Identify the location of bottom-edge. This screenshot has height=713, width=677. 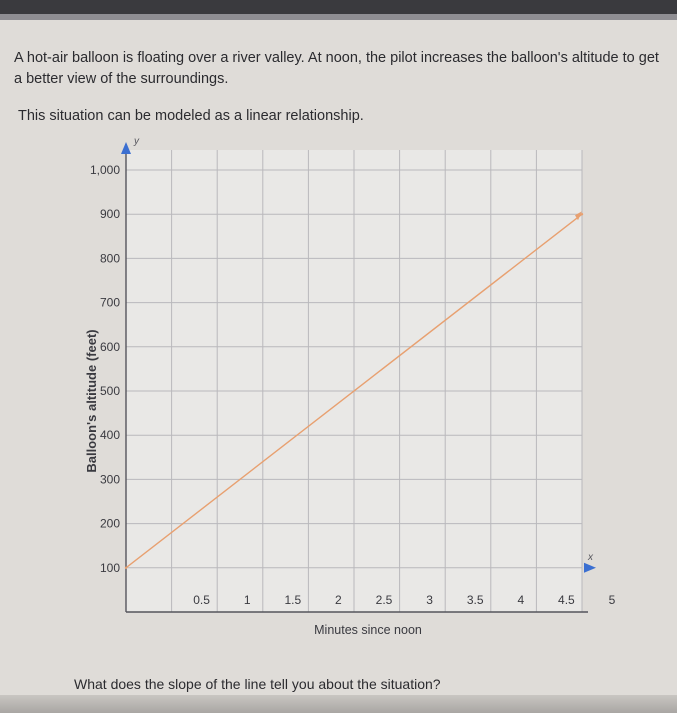
(338, 704).